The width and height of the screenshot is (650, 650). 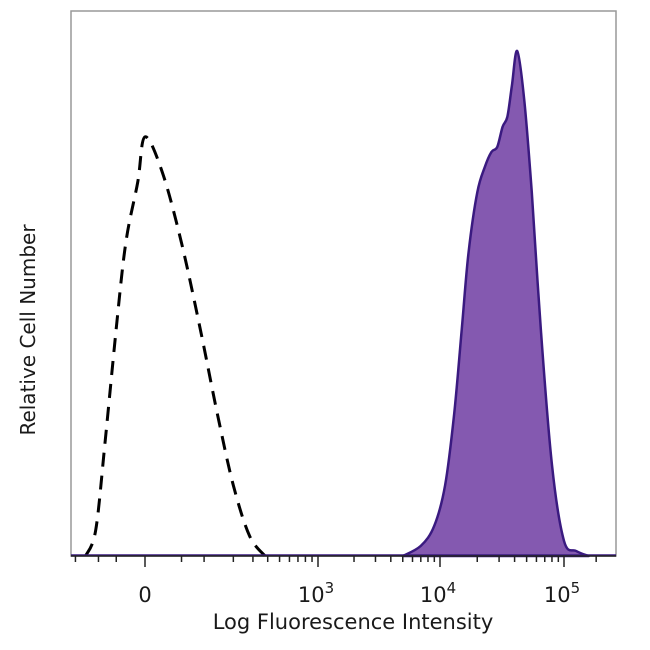 What do you see at coordinates (144, 595) in the screenshot?
I see `x-tick-label: 0` at bounding box center [144, 595].